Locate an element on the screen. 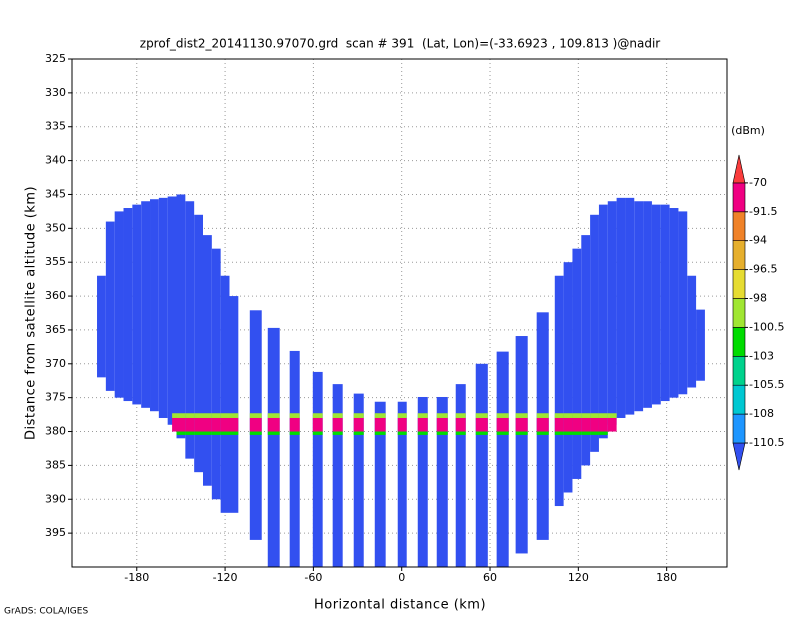  x-tick-label: 180 is located at coordinates (666, 577).